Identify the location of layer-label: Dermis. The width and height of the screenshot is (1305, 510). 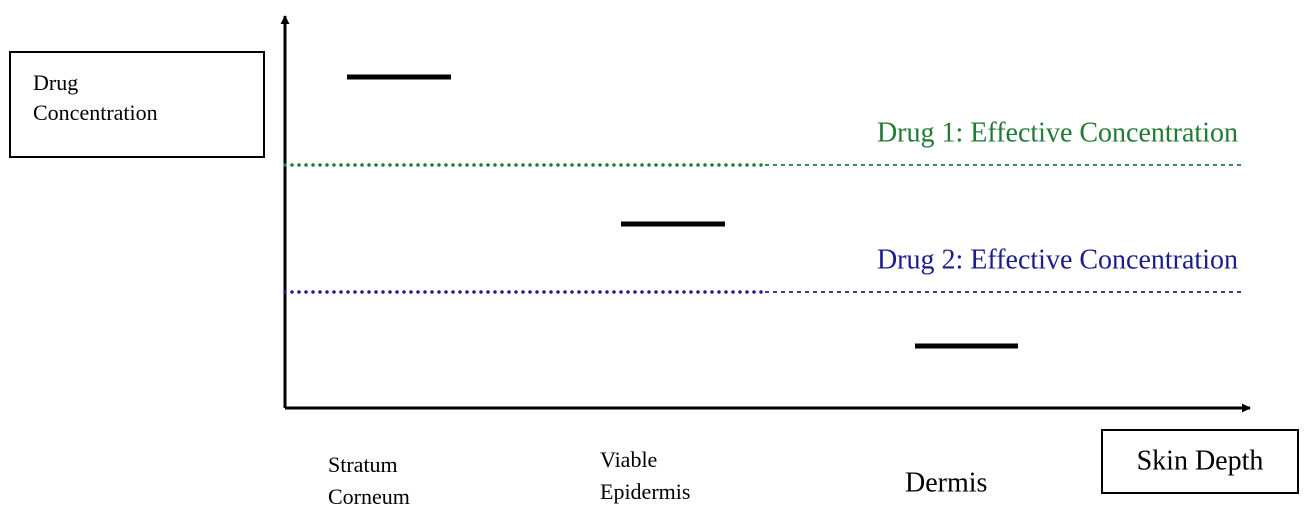
(946, 482).